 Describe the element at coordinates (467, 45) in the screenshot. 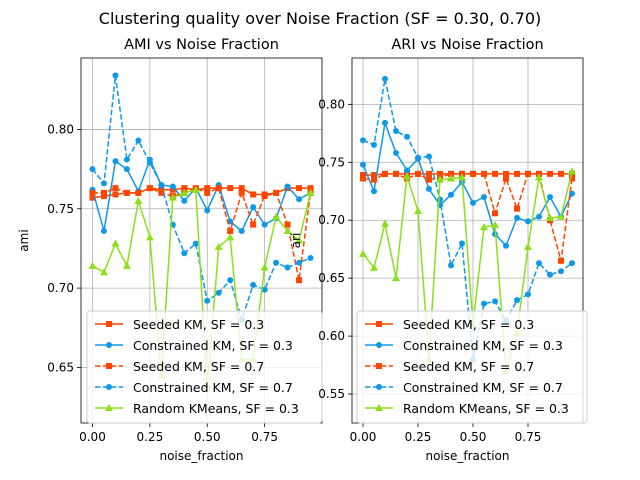

I see `subplot-title: ARI vs Noise Fraction` at that location.